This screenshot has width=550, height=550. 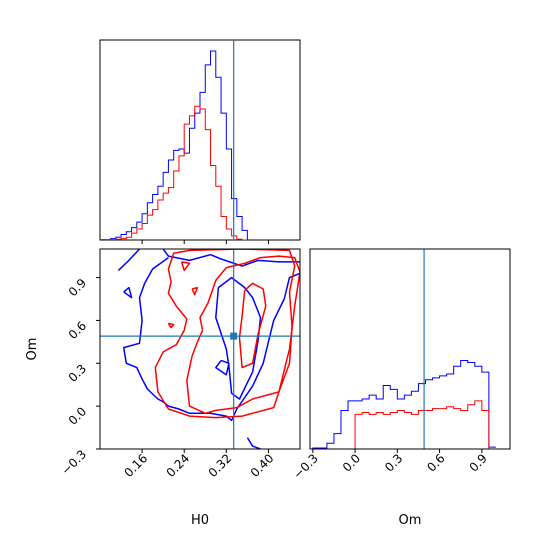 I want to click on h0-hist-series-blue, so click(x=174, y=145).